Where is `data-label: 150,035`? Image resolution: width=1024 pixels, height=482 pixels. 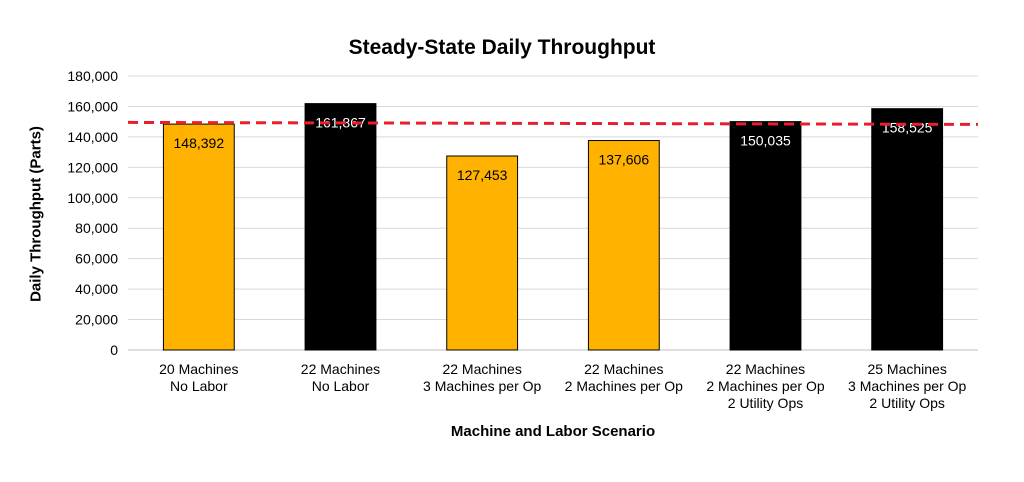 data-label: 150,035 is located at coordinates (765, 141).